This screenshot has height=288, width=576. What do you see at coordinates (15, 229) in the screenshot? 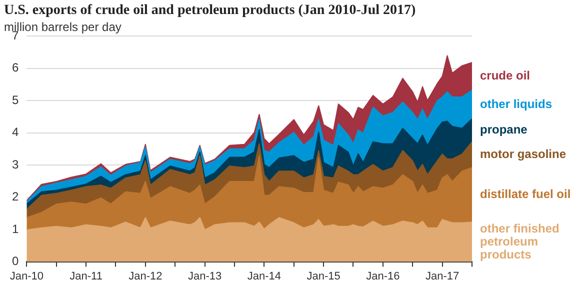
I see `y-tick-label: 1` at bounding box center [15, 229].